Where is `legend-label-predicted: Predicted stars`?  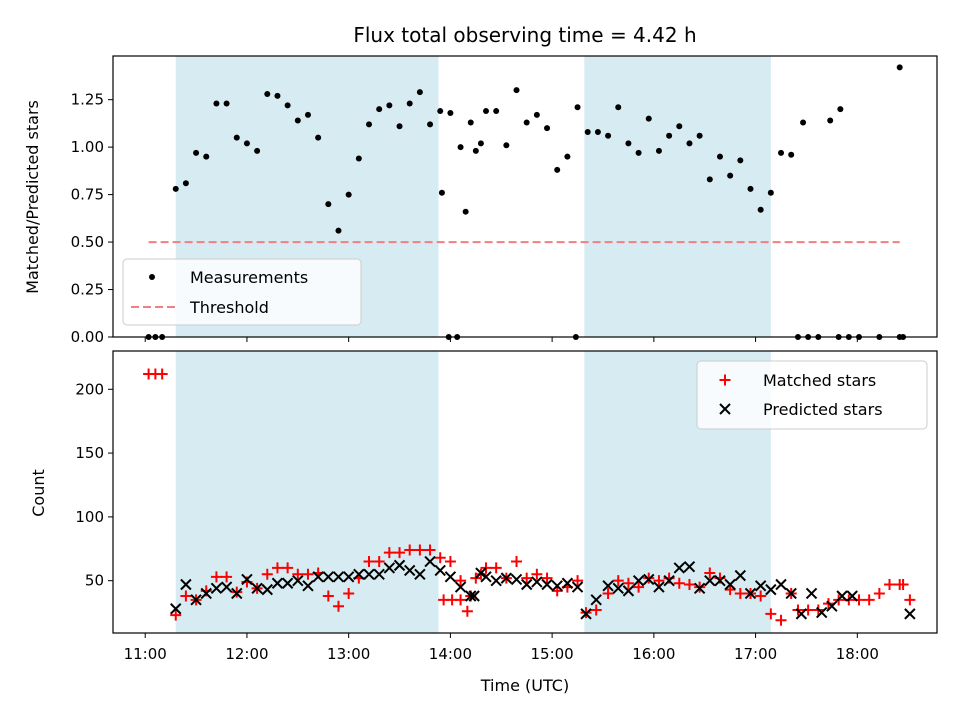 legend-label-predicted: Predicted stars is located at coordinates (823, 409).